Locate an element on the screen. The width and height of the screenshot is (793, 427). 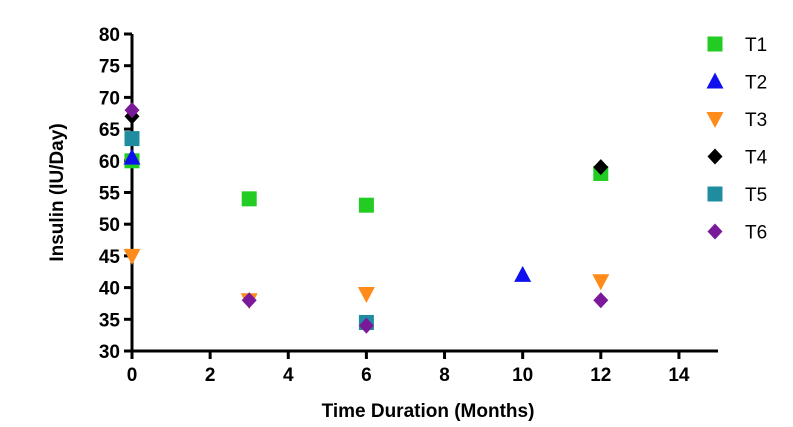
x-tick-label: 4 is located at coordinates (288, 375).